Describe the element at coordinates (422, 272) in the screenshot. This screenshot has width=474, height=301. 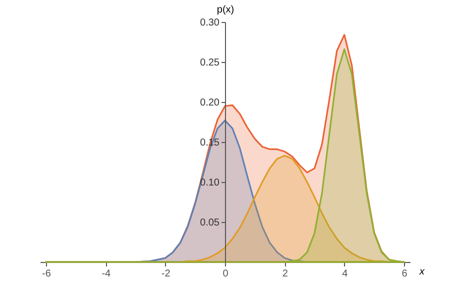
I see `x-axis-title: x` at that location.